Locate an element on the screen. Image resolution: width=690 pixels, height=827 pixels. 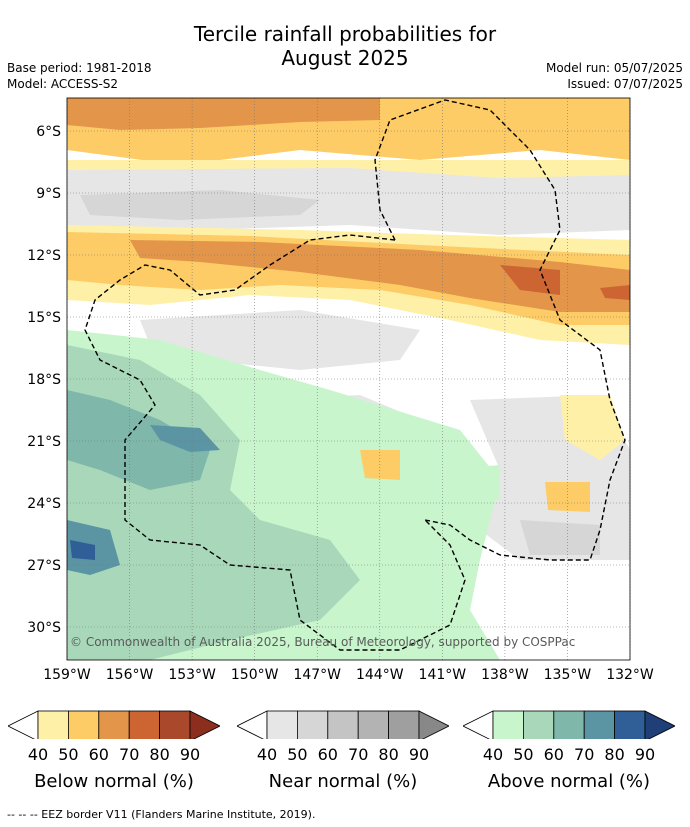
longitude-label: 150°W is located at coordinates (255, 675).